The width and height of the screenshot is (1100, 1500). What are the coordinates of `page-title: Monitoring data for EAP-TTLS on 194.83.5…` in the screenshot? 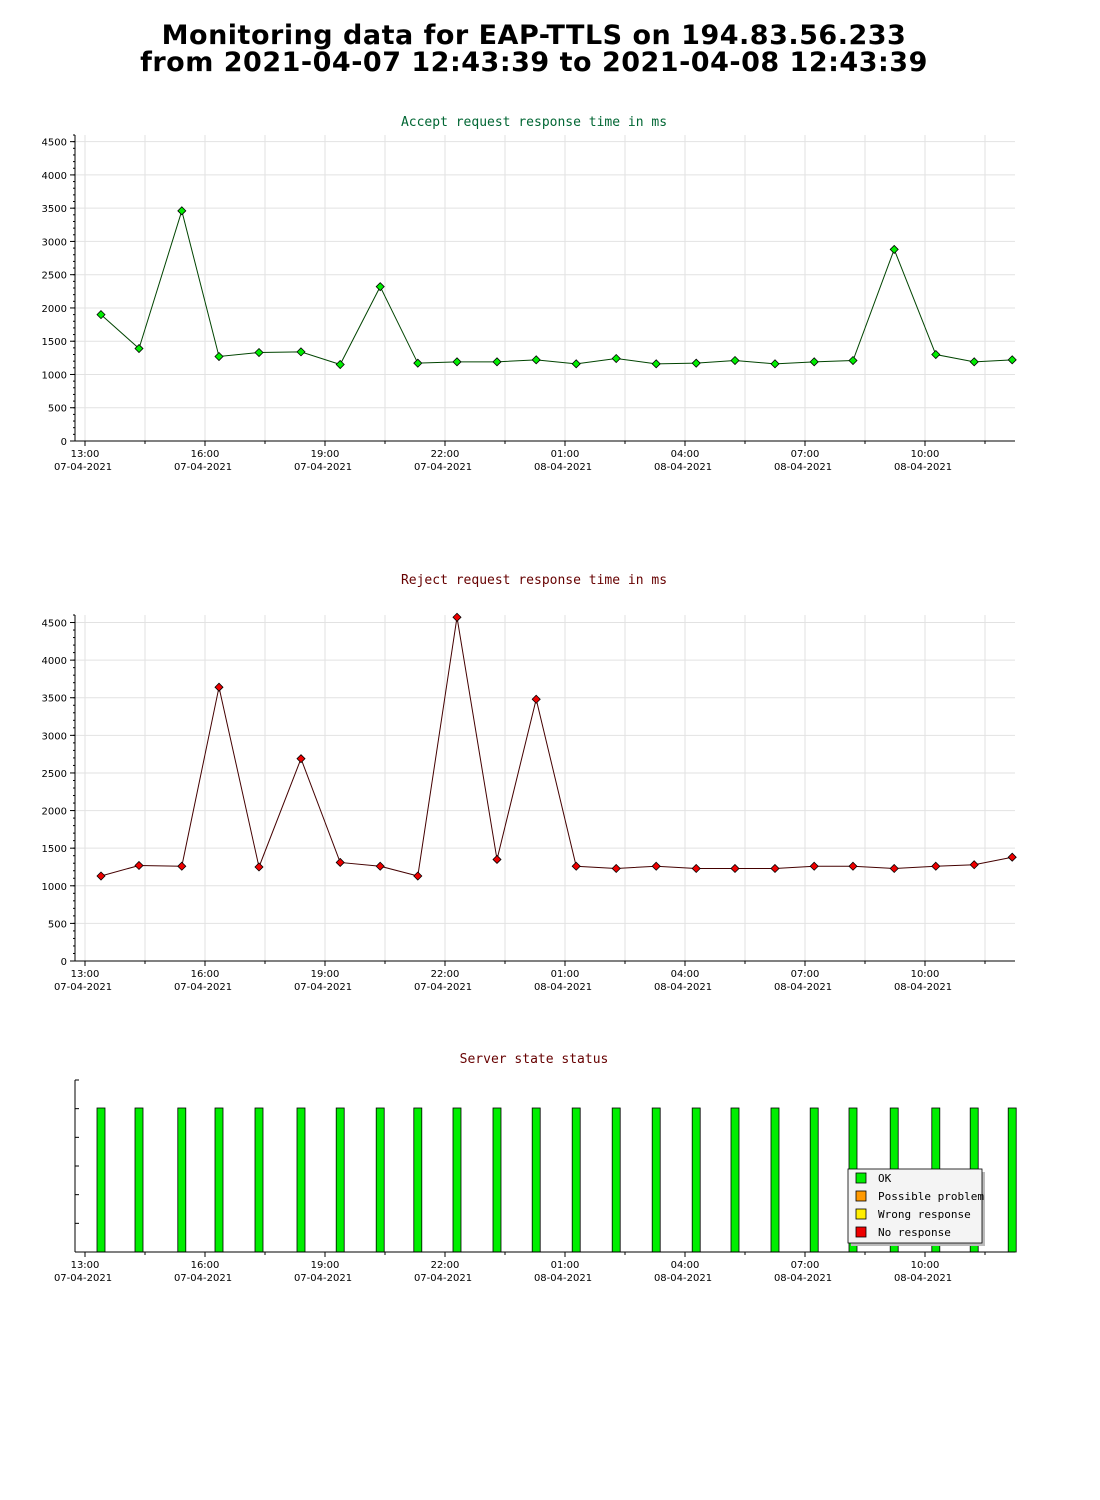 It's located at (534, 49).